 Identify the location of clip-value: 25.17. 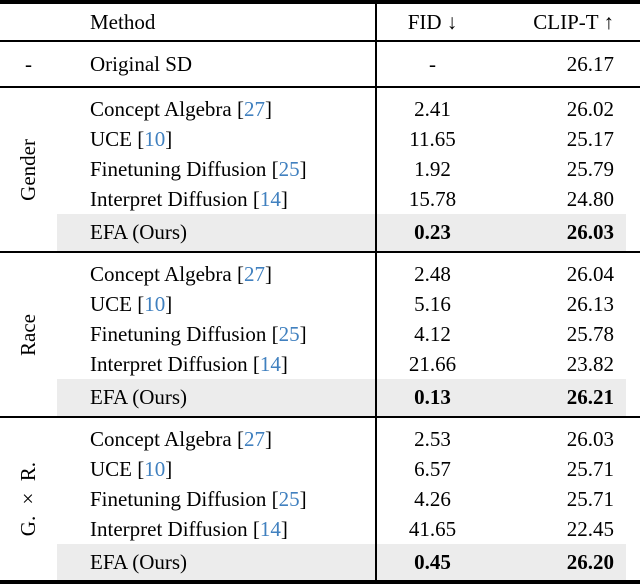
(590, 138).